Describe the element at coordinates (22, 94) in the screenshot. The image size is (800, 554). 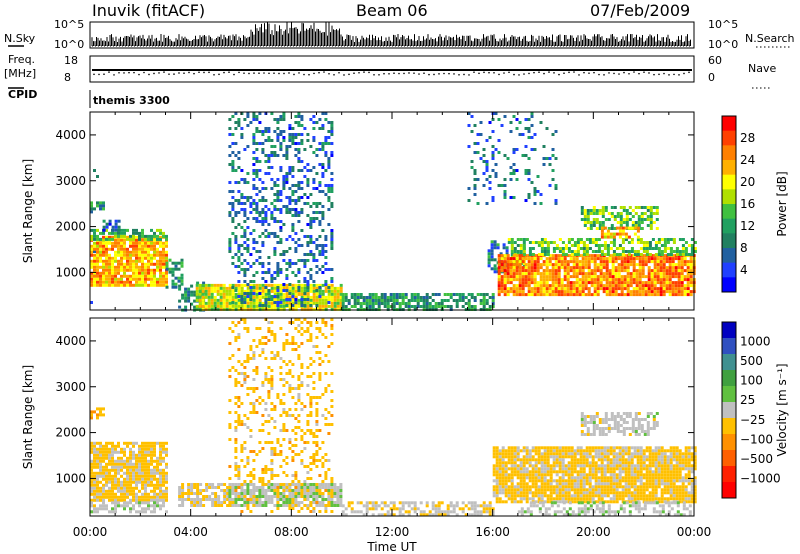
I see `cpid-label: CPID` at that location.